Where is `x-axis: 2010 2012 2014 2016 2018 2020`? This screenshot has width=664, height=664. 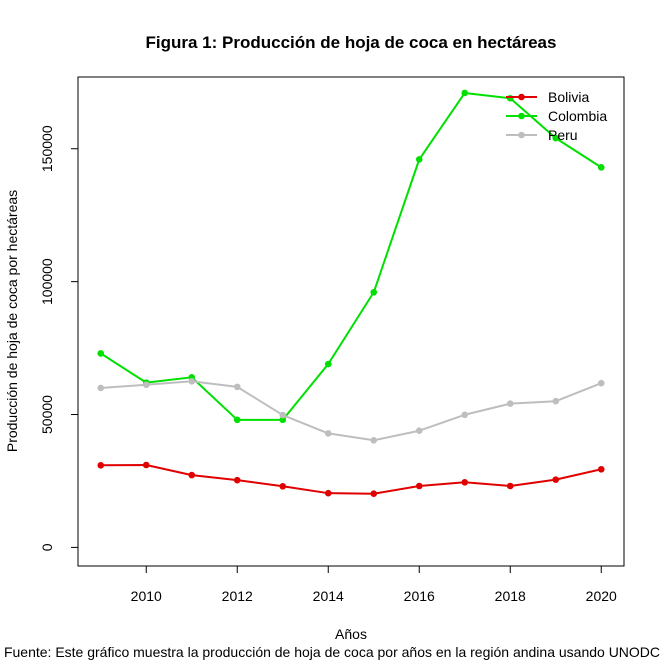 x-axis: 2010 2012 2014 2016 2018 2020 is located at coordinates (374, 584).